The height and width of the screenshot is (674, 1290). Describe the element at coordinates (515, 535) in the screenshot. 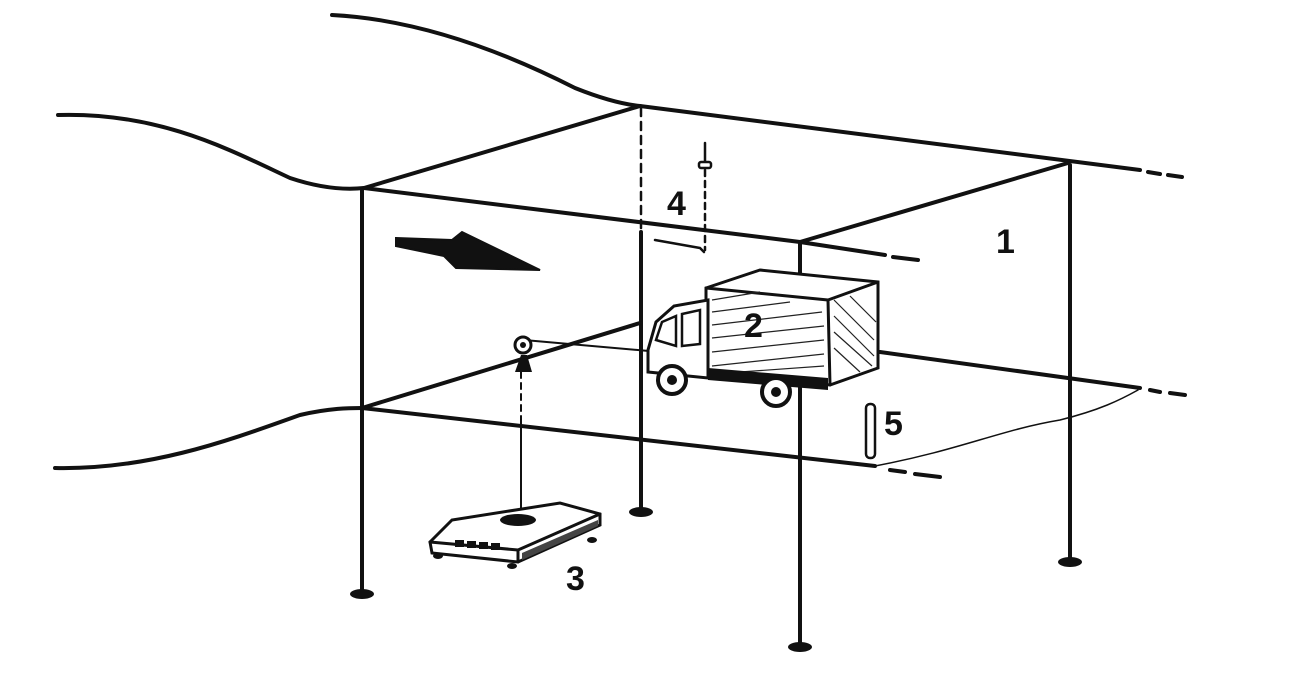

I see `weighing-scale` at that location.